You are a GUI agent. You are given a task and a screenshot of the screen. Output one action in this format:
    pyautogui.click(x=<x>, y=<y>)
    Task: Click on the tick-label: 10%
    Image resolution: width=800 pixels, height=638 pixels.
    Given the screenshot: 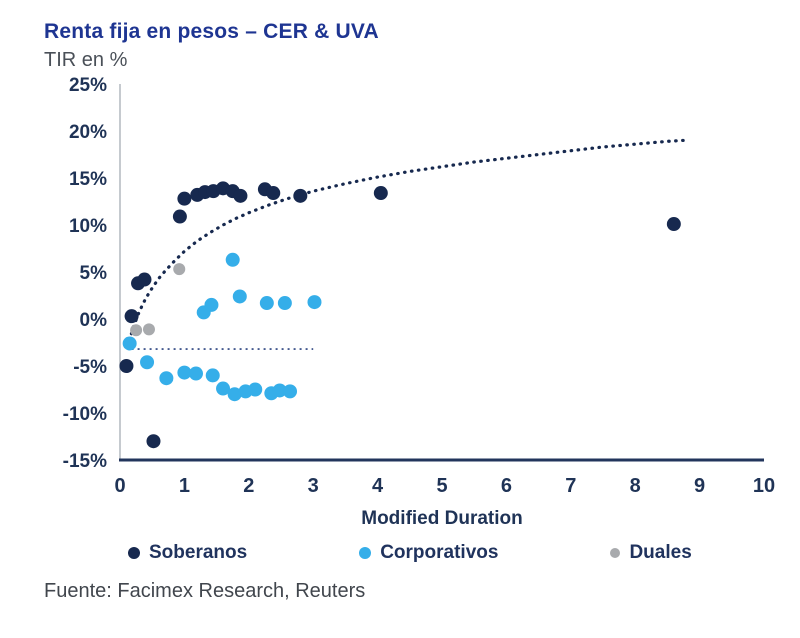 What is the action you would take?
    pyautogui.click(x=88, y=226)
    